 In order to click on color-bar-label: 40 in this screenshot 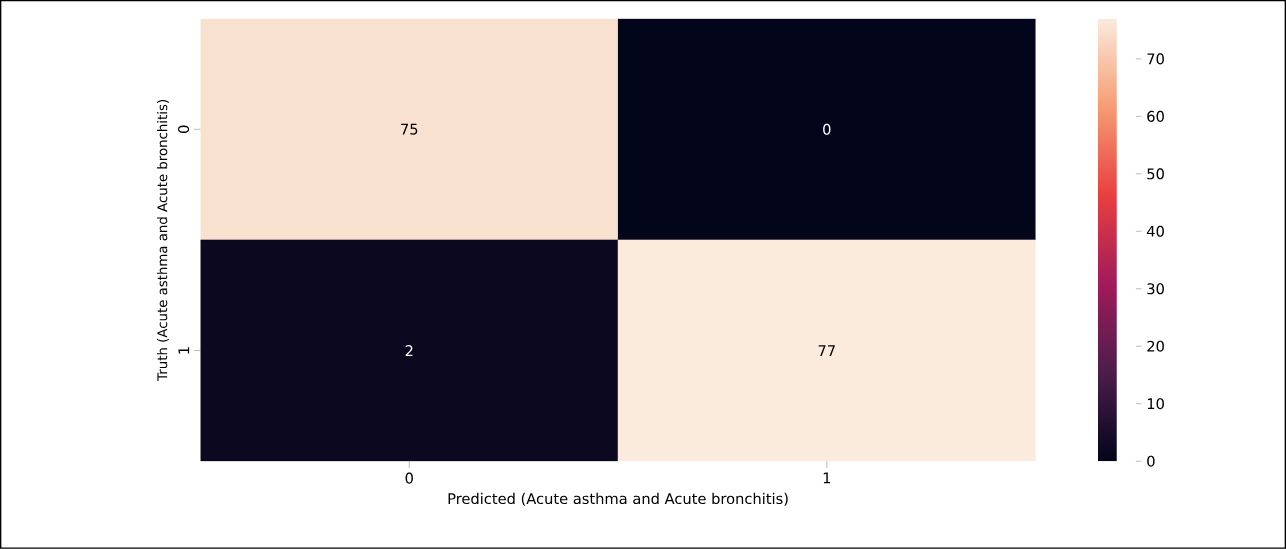, I will do `click(1155, 231)`.